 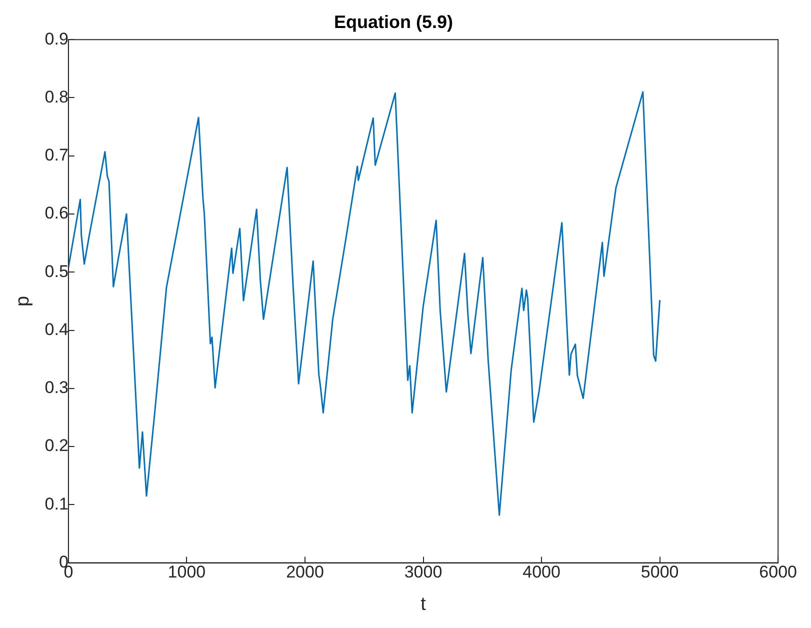 What do you see at coordinates (56, 96) in the screenshot?
I see `y-tick-label: 0.8` at bounding box center [56, 96].